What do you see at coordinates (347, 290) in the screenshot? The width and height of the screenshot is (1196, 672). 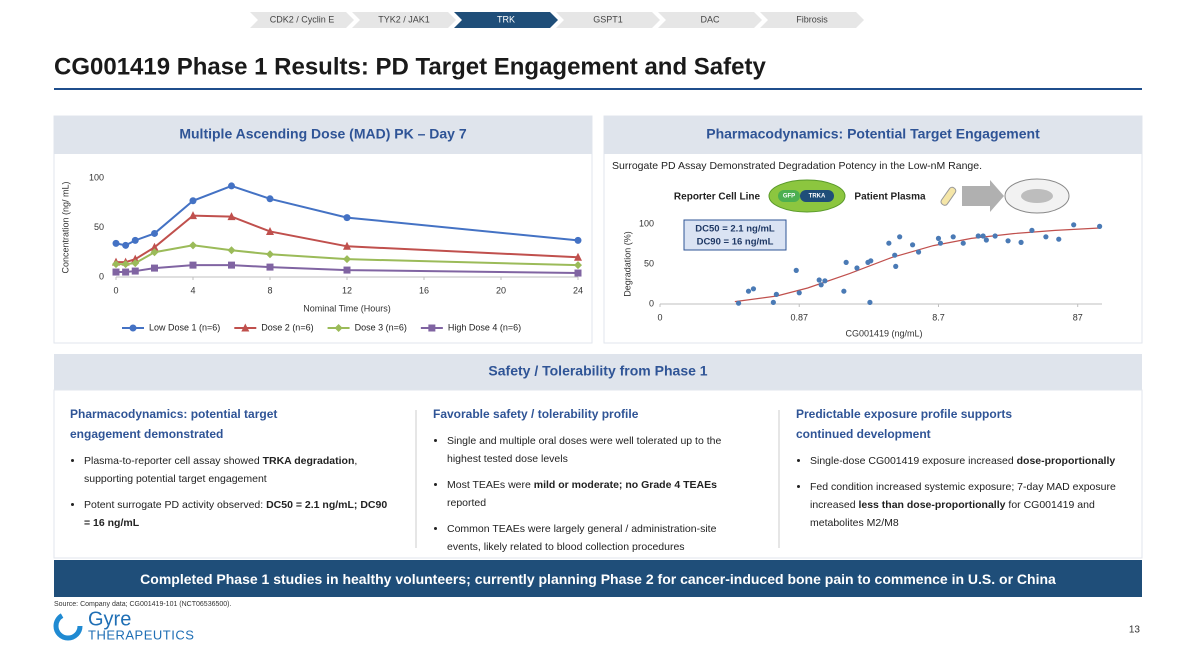 I see `x-tick-label: 12` at bounding box center [347, 290].